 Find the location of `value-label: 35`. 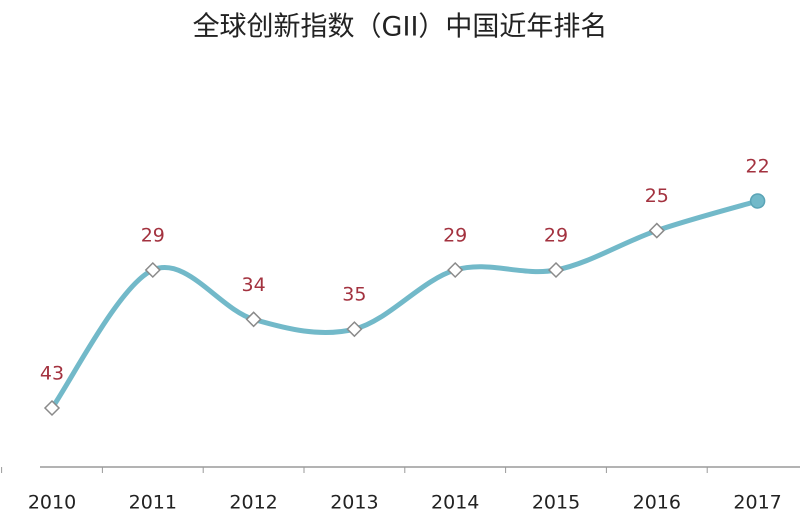

value-label: 35 is located at coordinates (354, 295).